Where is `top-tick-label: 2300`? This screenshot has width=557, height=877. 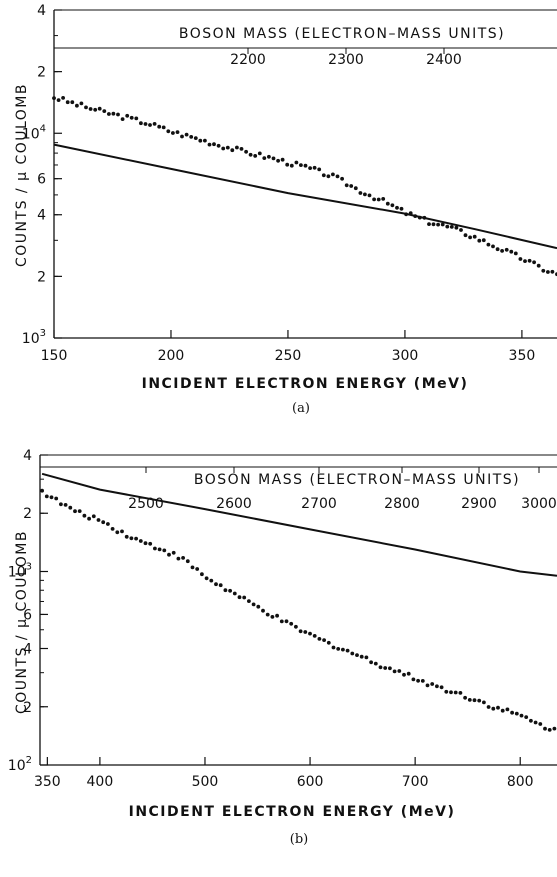 top-tick-label: 2300 is located at coordinates (346, 60).